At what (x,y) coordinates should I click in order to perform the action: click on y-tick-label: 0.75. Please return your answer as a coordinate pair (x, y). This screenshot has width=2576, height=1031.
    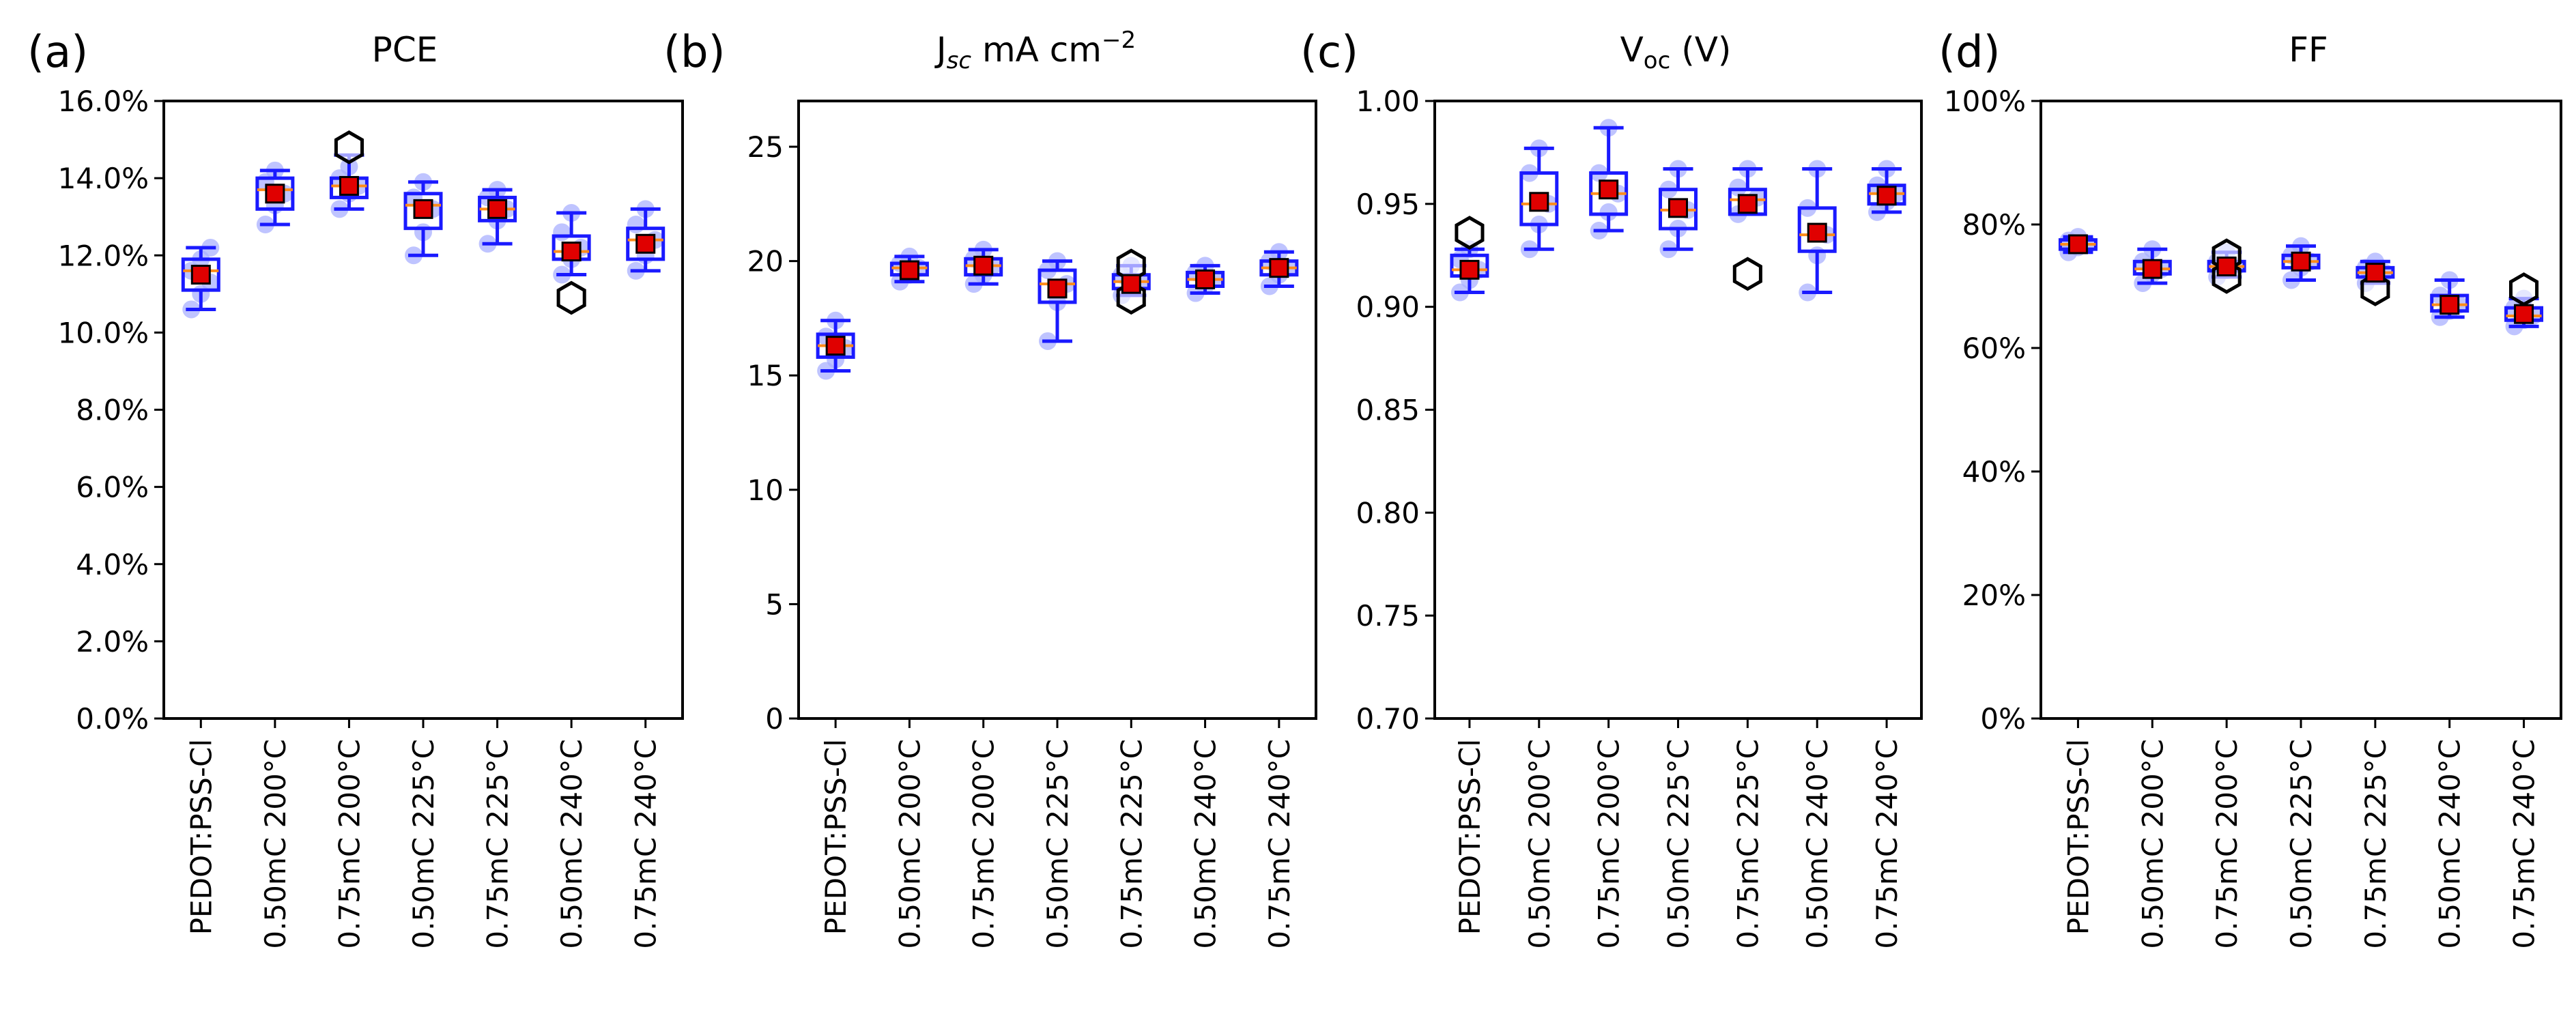
    Looking at the image, I should click on (1388, 616).